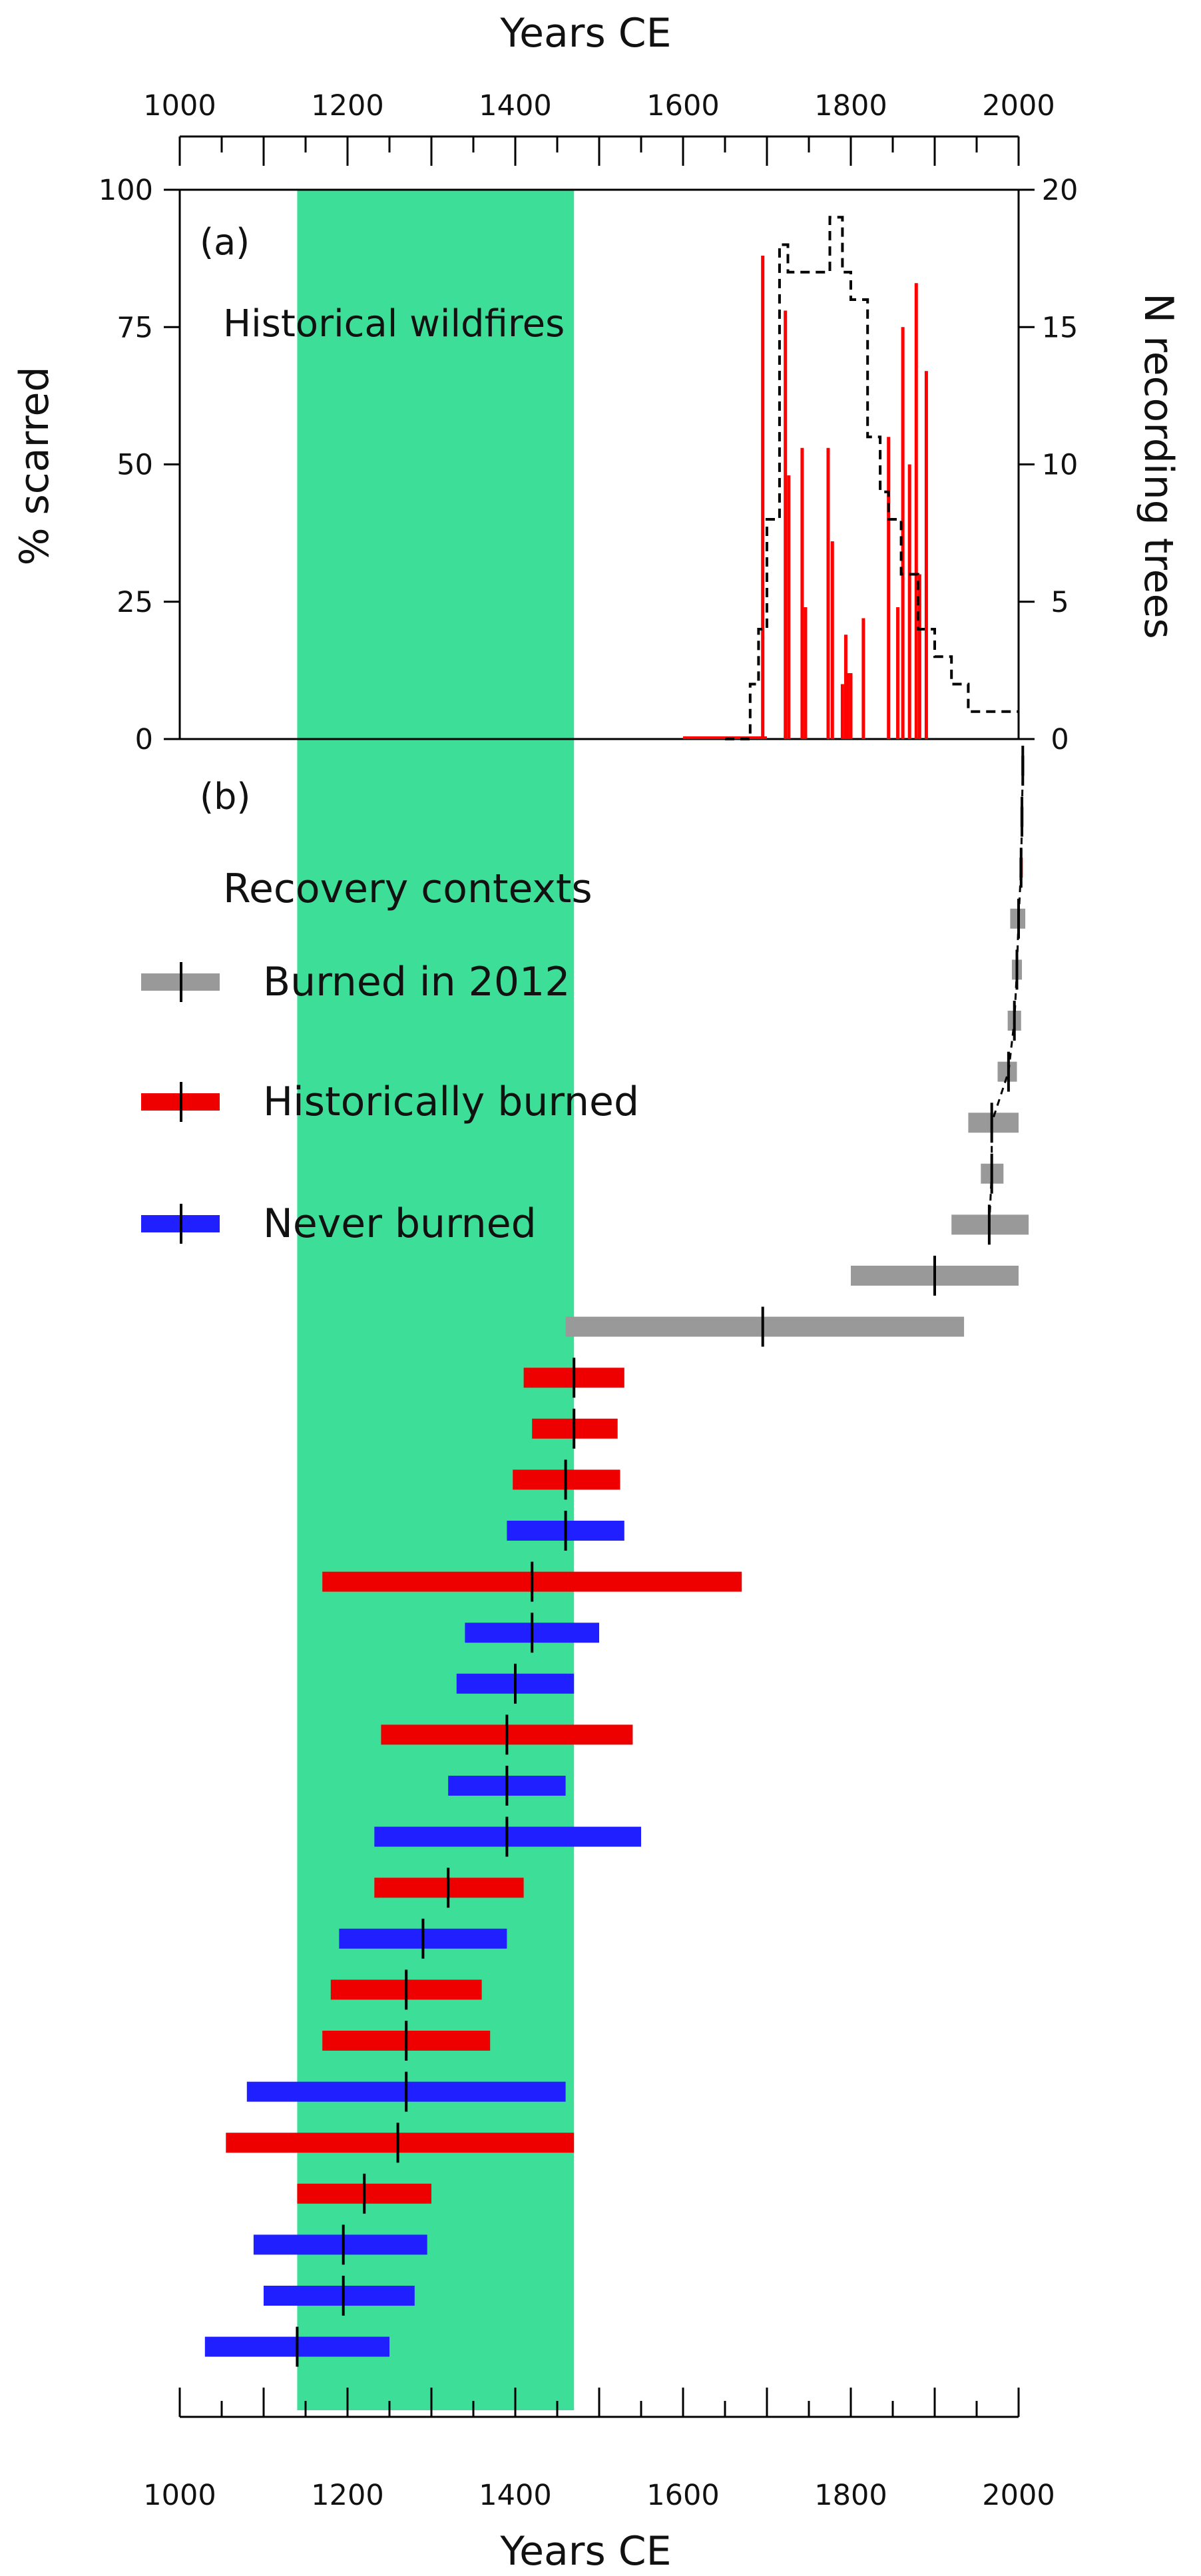 The height and width of the screenshot is (2576, 1201). Describe the element at coordinates (135, 327) in the screenshot. I see `left-y-axis-tick-label: 75` at that location.